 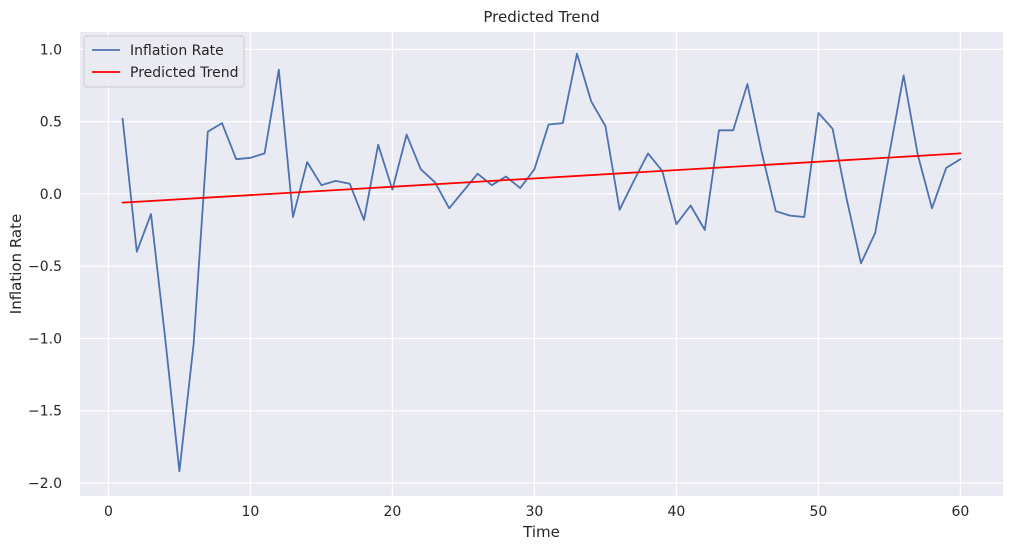 I want to click on y-tick-label: −2.0, so click(x=45, y=484).